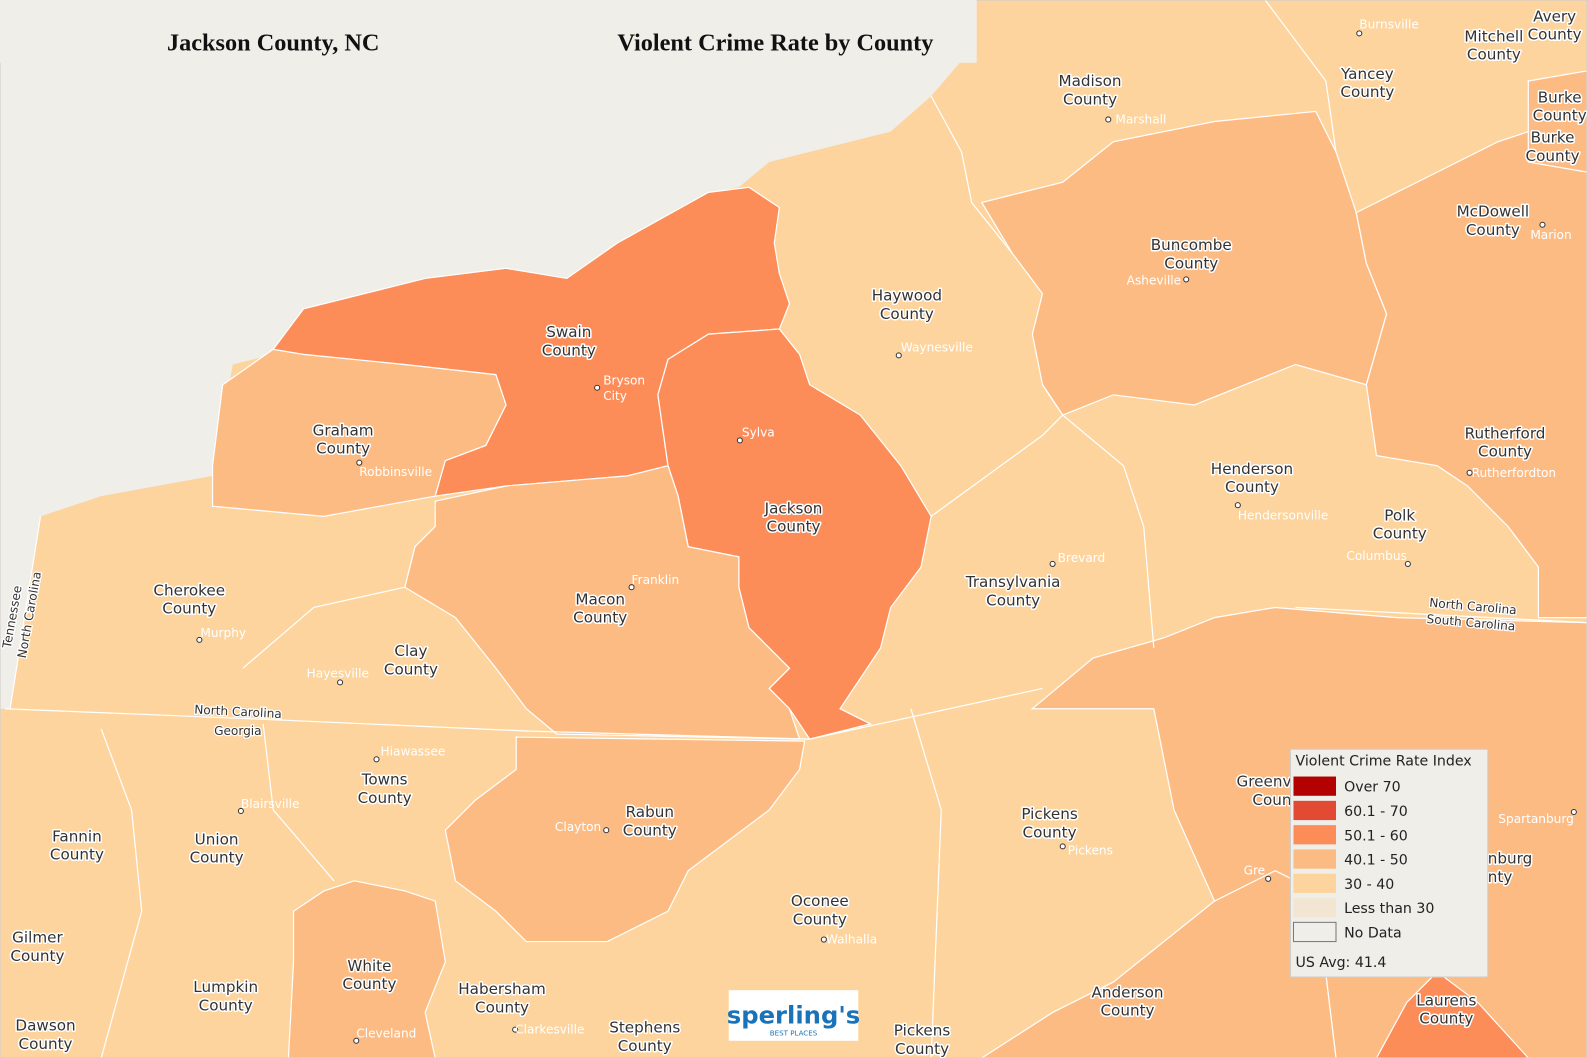 Image resolution: width=1587 pixels, height=1058 pixels. I want to click on legend-title: Violent Crime Rate Index, so click(1384, 761).